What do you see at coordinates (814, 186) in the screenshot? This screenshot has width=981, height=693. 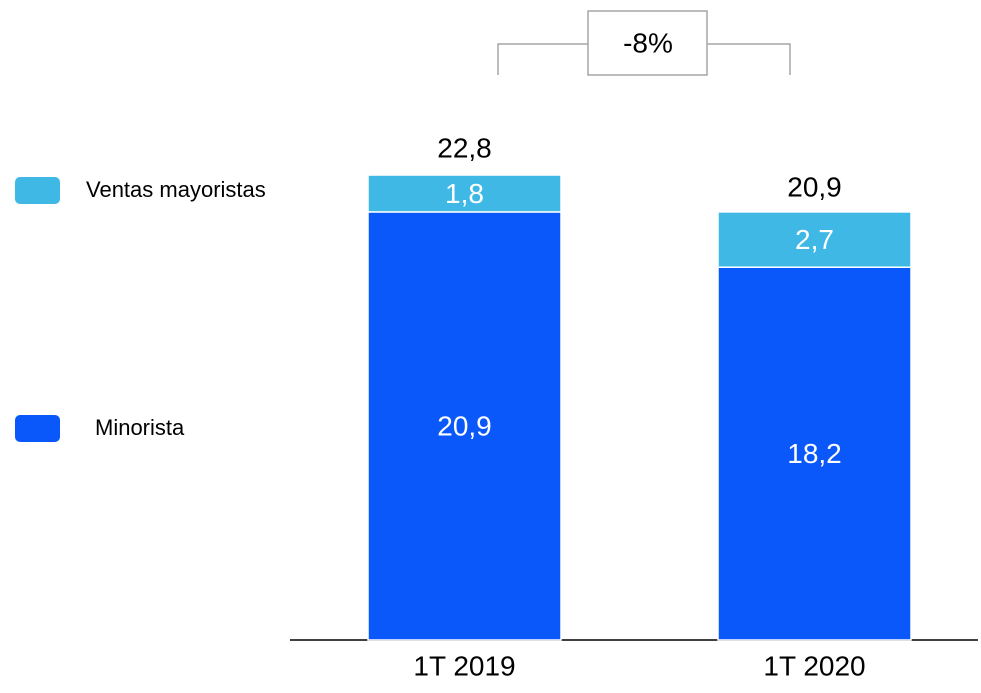 I see `total-label: 20,9` at bounding box center [814, 186].